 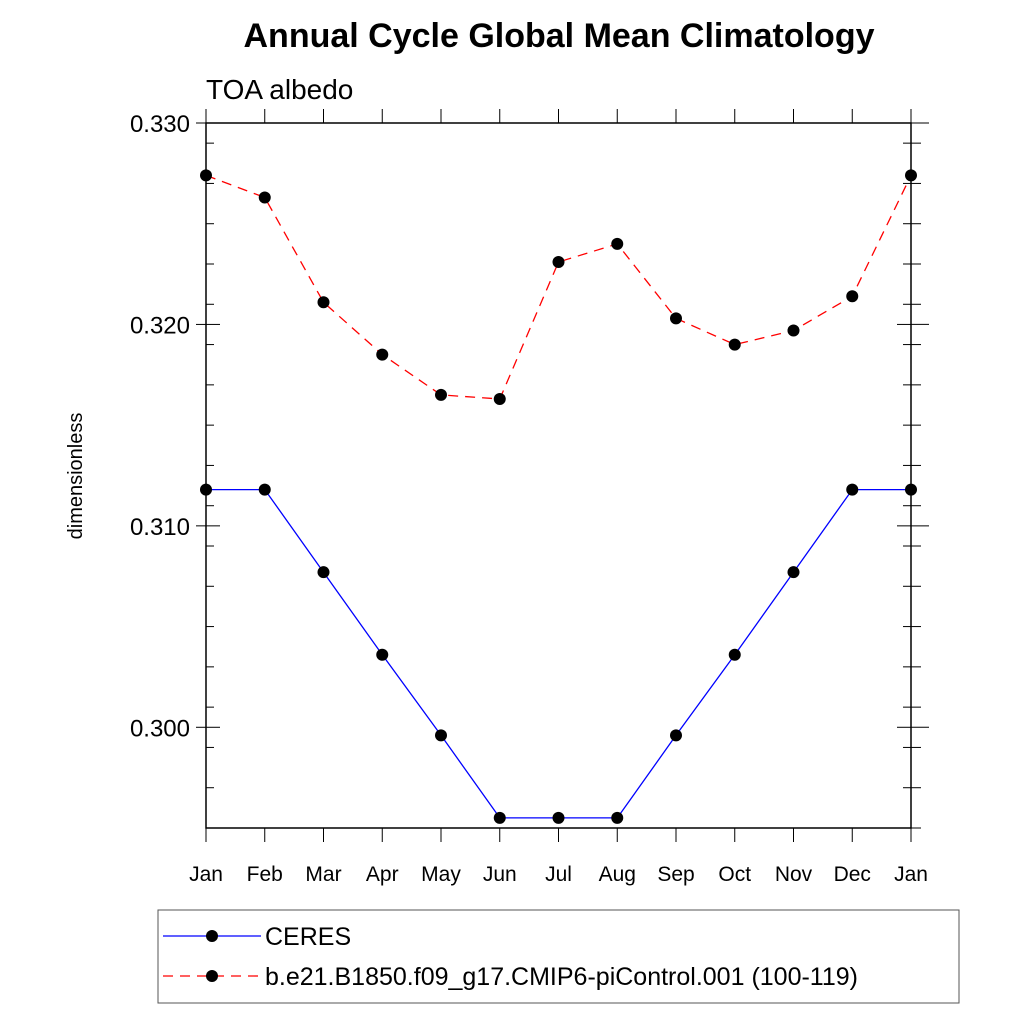 What do you see at coordinates (675, 874) in the screenshot?
I see `x-tick-label: Sep` at bounding box center [675, 874].